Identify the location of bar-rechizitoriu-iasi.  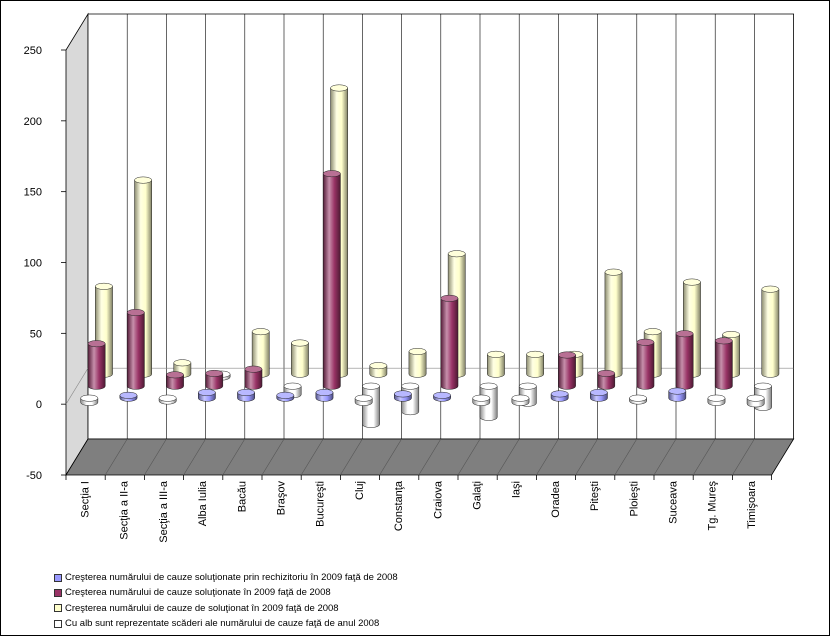
(520, 400).